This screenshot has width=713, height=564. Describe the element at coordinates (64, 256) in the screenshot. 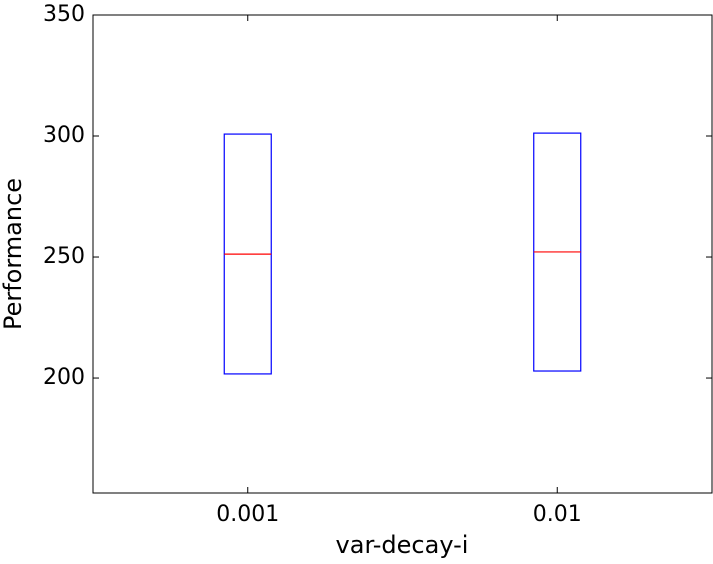

I see `y-tick-label: 250` at that location.